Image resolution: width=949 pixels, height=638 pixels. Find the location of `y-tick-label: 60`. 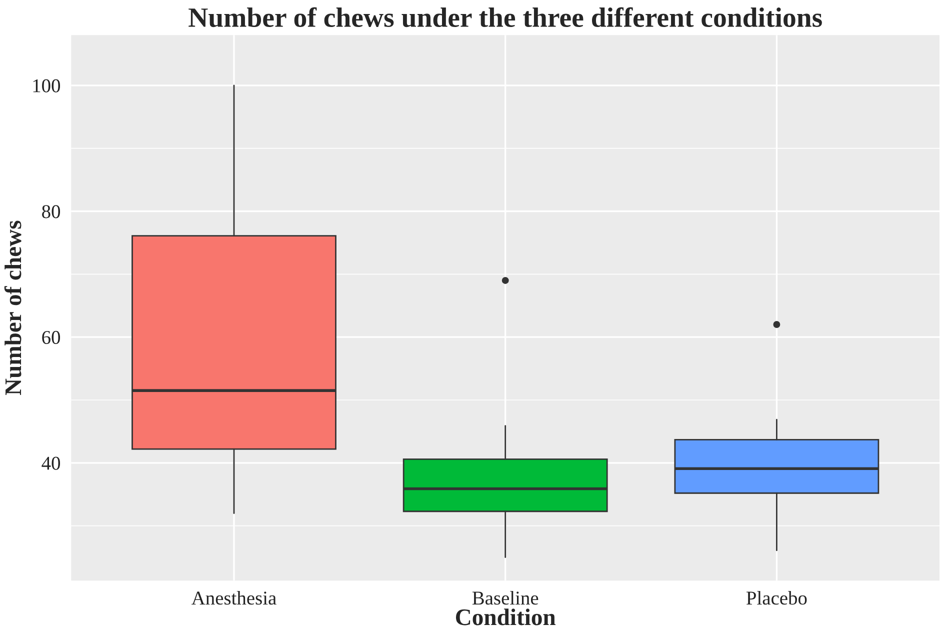

y-tick-label: 60 is located at coordinates (51, 337).